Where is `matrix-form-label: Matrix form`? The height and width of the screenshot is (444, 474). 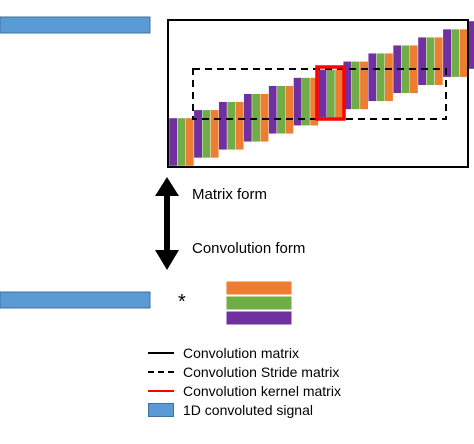
matrix-form-label: Matrix form is located at coordinates (229, 194).